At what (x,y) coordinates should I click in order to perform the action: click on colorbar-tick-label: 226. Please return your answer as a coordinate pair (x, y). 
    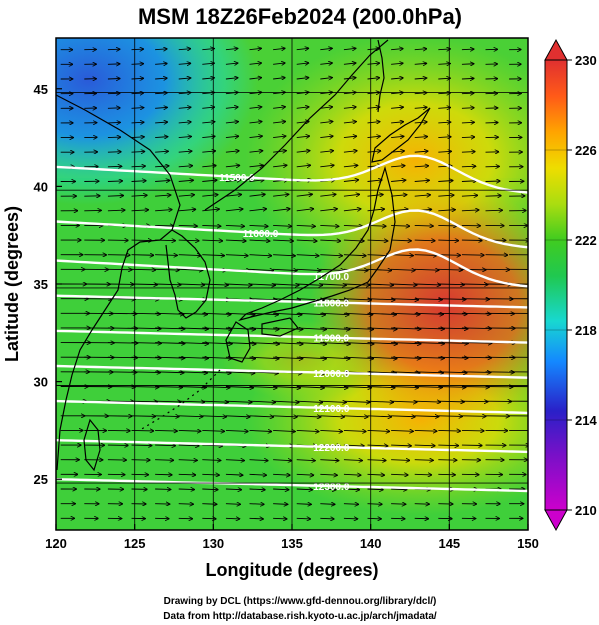
    Looking at the image, I should click on (586, 150).